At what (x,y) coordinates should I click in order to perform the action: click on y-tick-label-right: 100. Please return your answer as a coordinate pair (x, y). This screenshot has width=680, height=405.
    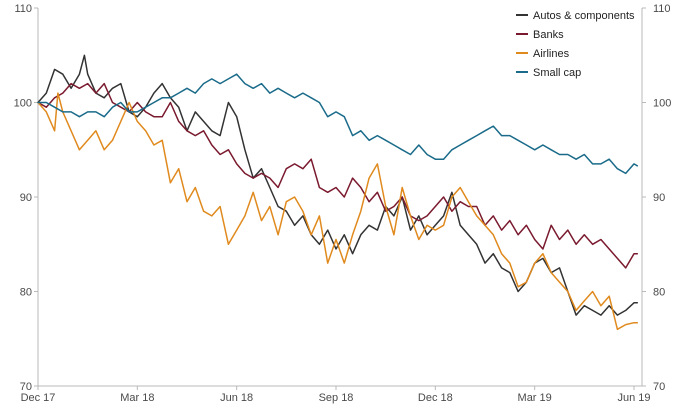
    Looking at the image, I should click on (662, 104).